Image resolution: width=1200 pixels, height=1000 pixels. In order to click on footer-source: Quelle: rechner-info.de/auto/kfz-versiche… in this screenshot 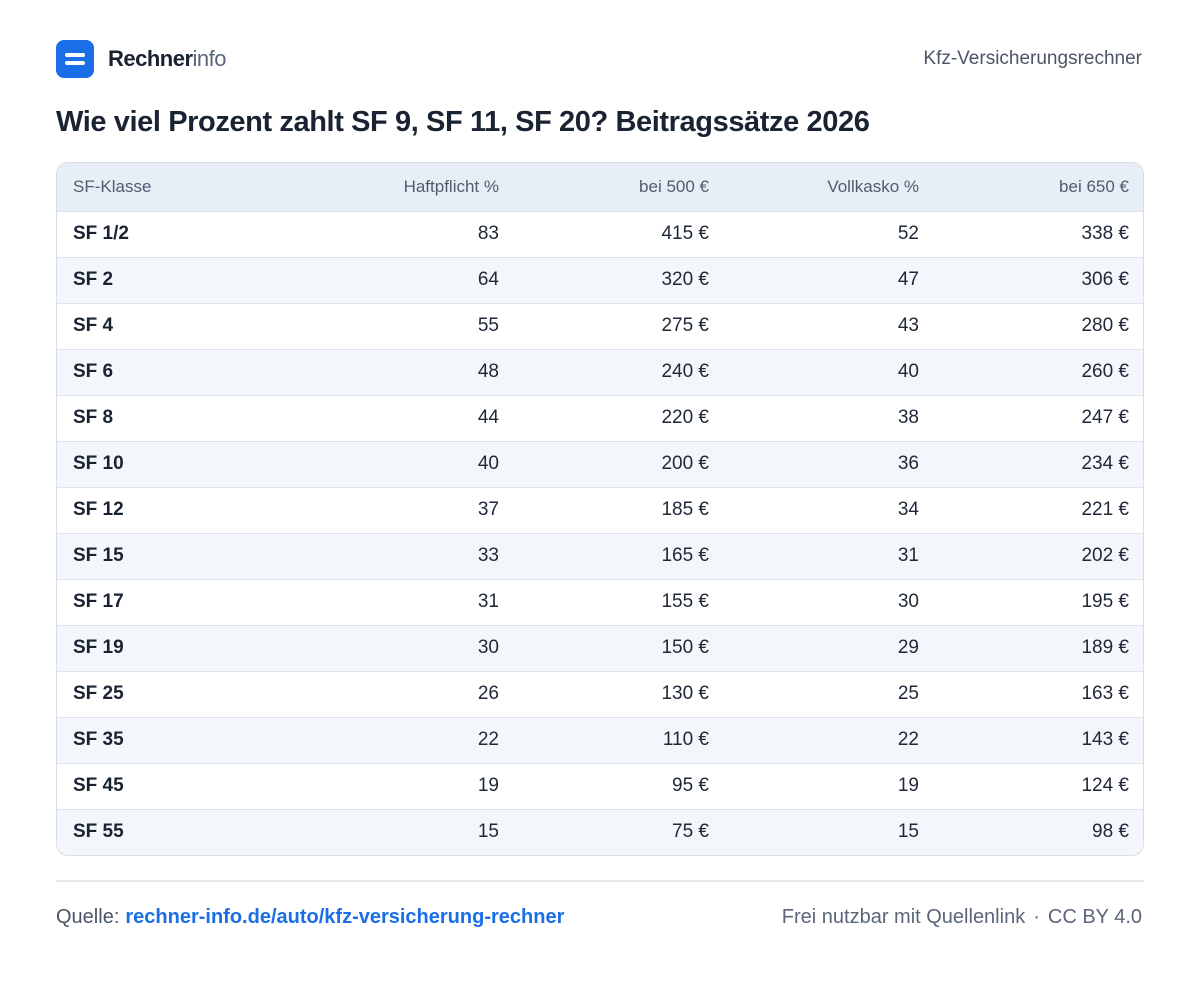, I will do `click(310, 917)`.